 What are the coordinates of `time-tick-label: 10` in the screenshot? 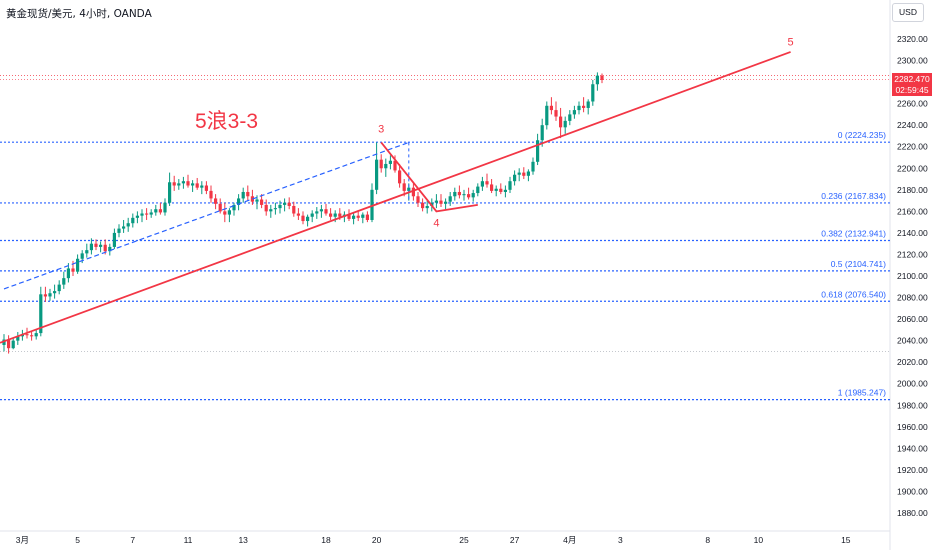 It's located at (759, 540).